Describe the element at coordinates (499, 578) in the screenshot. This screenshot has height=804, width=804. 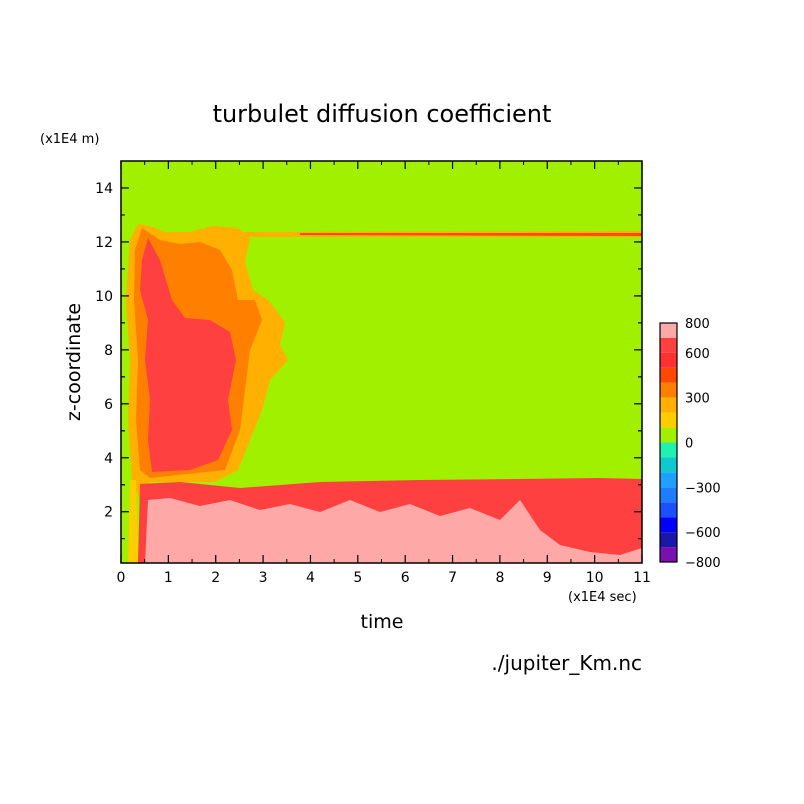
I see `x-tick-label: 8` at that location.